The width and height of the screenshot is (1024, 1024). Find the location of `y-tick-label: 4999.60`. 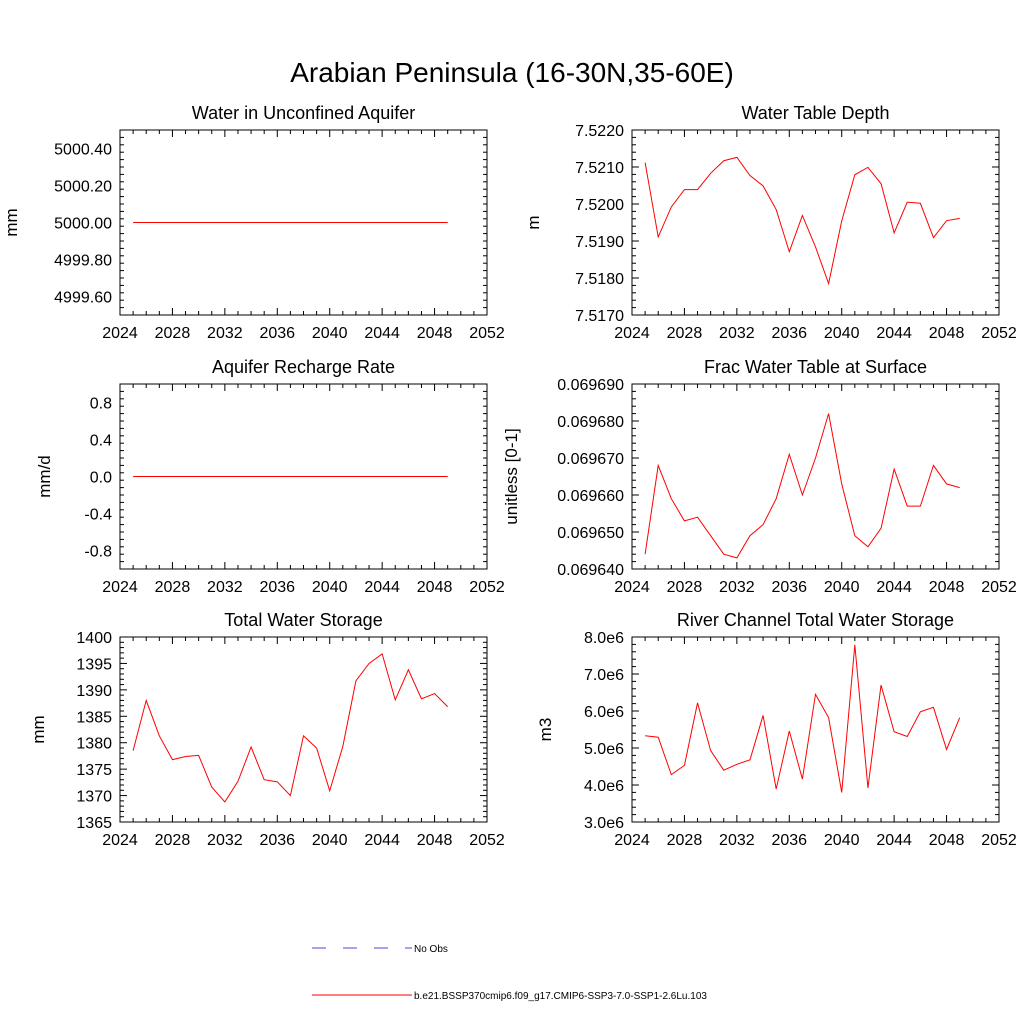

y-tick-label: 4999.60 is located at coordinates (83, 298).